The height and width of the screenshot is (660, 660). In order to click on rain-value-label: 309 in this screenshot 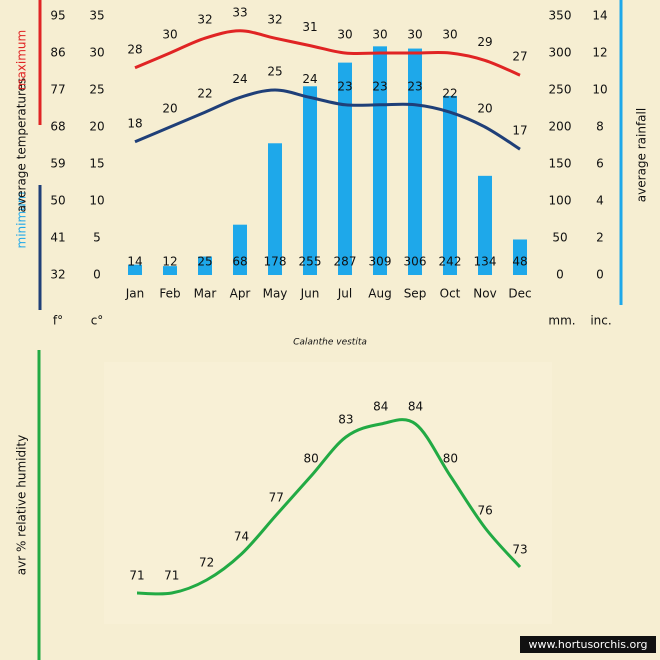, I will do `click(380, 262)`.